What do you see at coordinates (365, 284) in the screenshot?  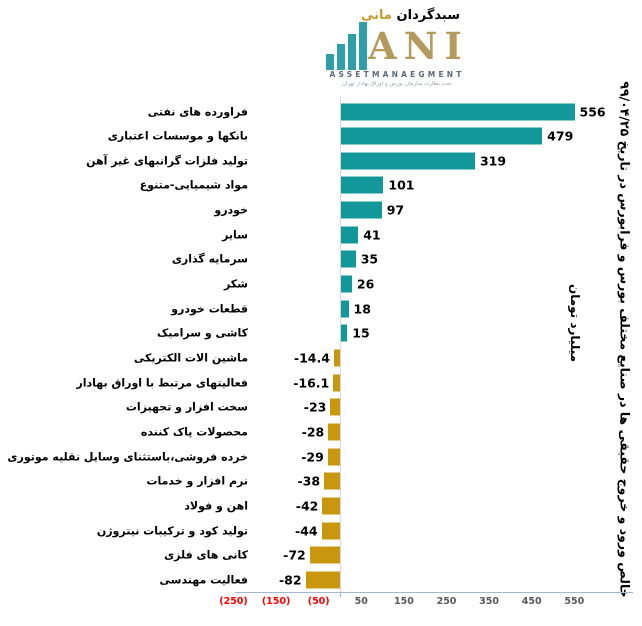 I see `value-label: 26` at bounding box center [365, 284].